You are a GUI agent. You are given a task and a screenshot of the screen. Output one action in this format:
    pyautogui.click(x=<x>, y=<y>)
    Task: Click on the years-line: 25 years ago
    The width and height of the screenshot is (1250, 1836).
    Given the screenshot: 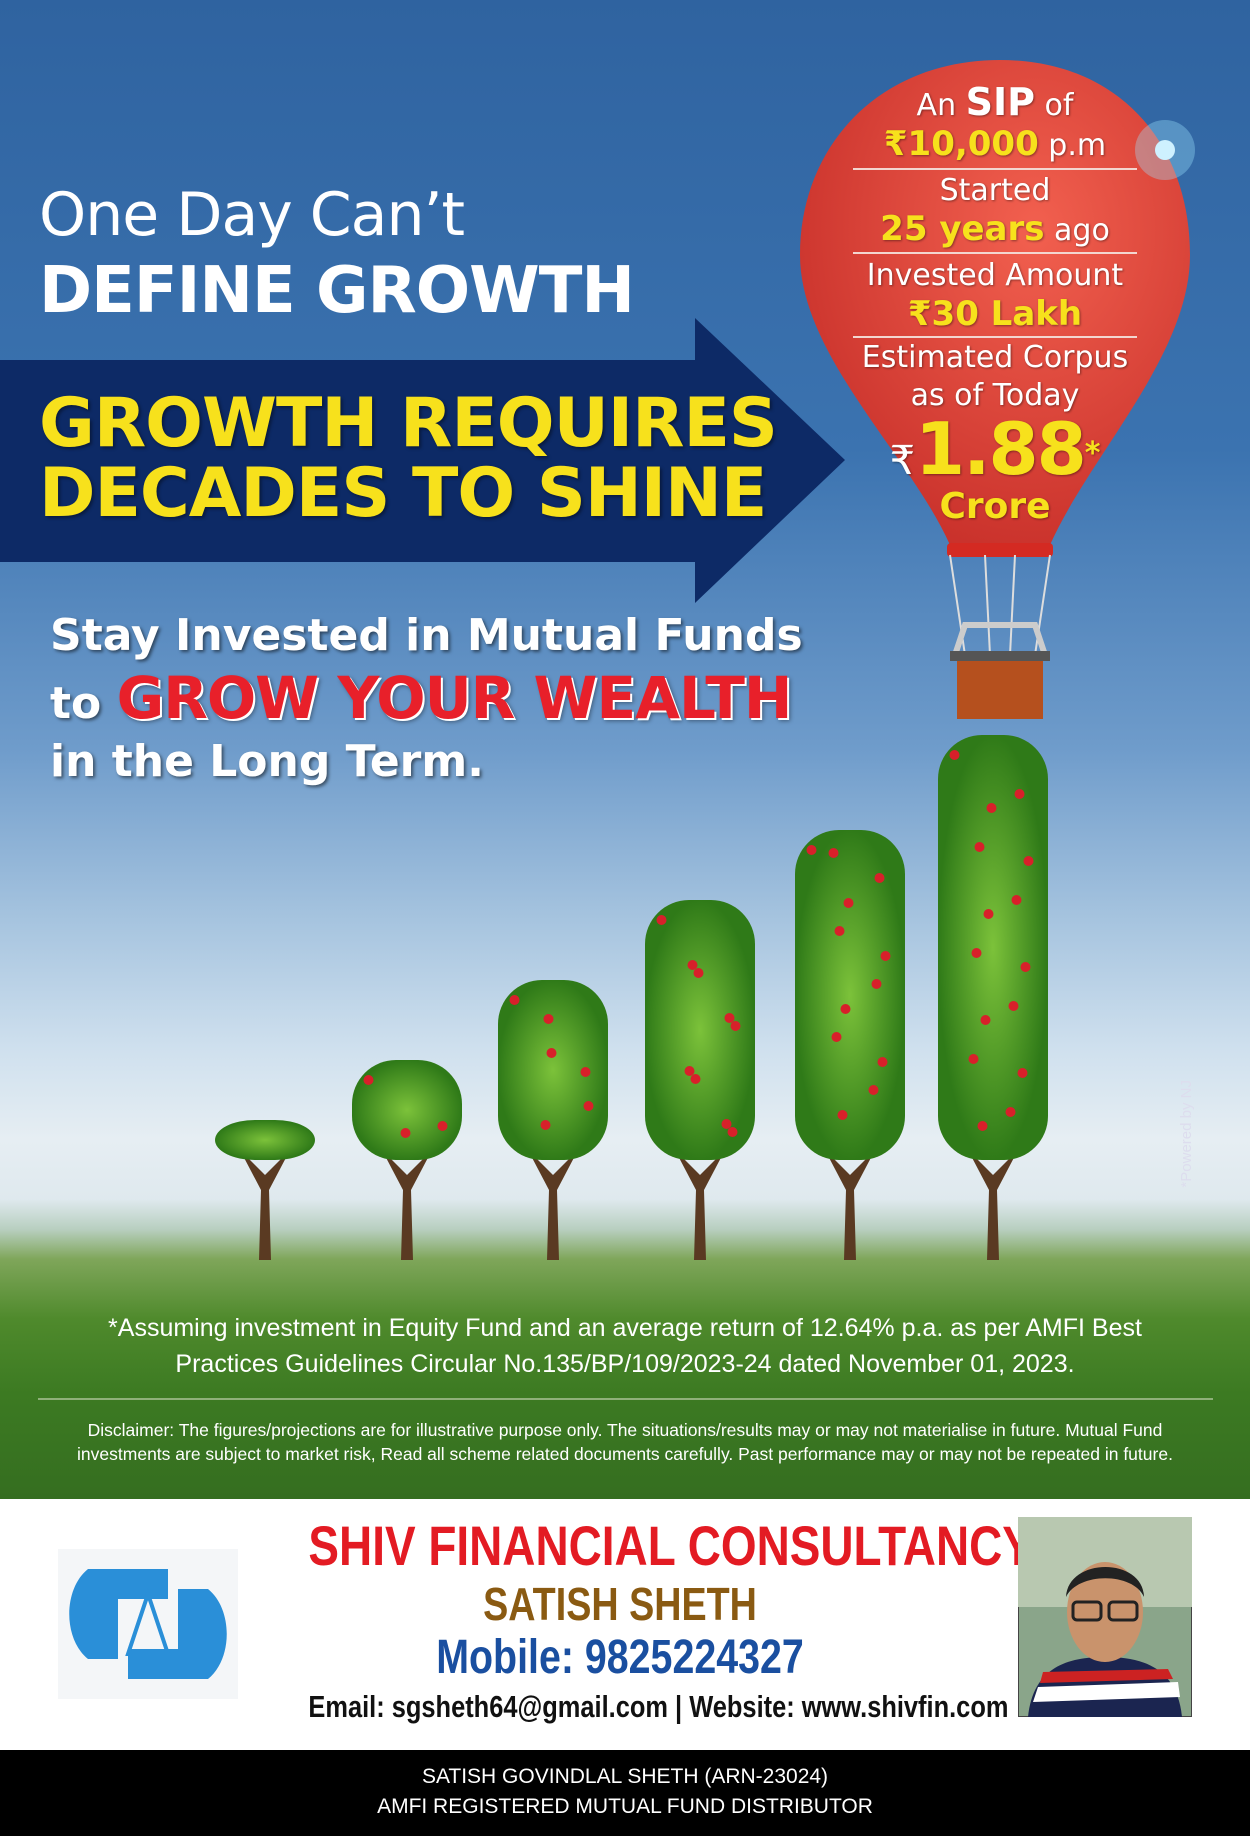 What is the action you would take?
    pyautogui.click(x=995, y=229)
    